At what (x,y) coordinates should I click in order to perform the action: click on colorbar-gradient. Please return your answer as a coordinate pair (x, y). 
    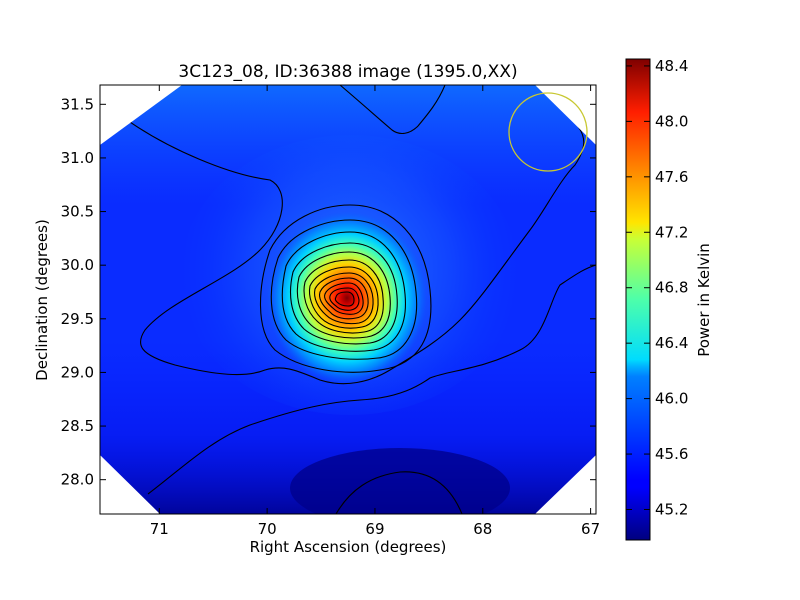
    Looking at the image, I should click on (638, 299).